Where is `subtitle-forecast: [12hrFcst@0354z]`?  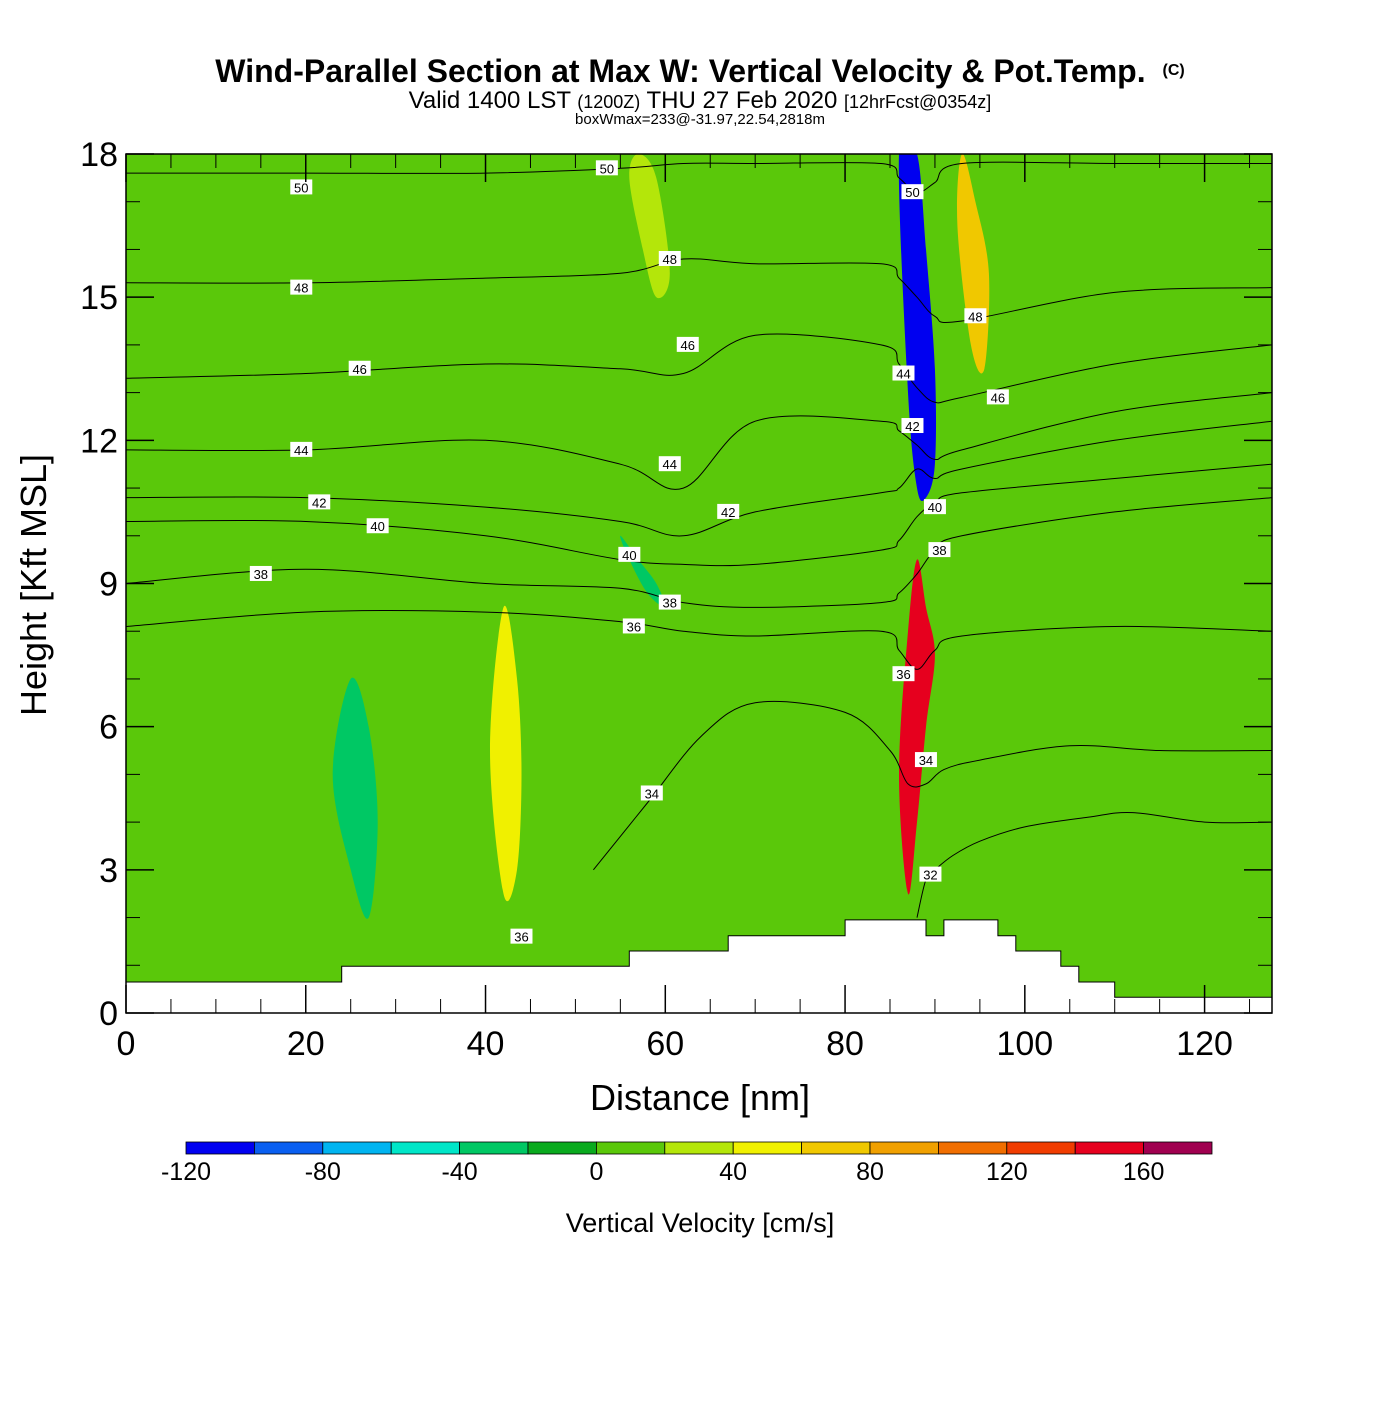 subtitle-forecast: [12hrFcst@0354z] is located at coordinates (917, 102).